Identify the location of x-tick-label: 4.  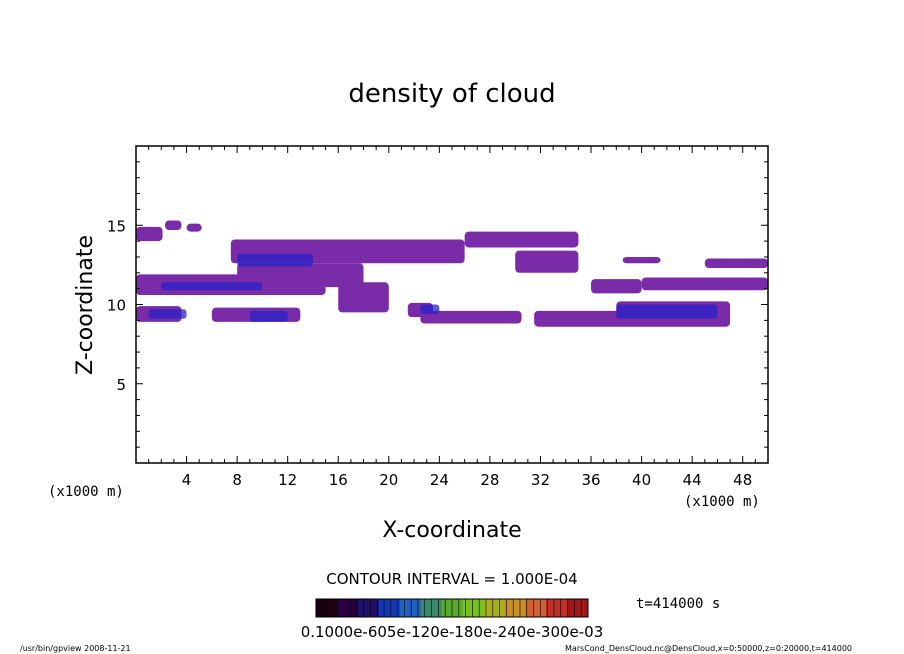
(187, 480).